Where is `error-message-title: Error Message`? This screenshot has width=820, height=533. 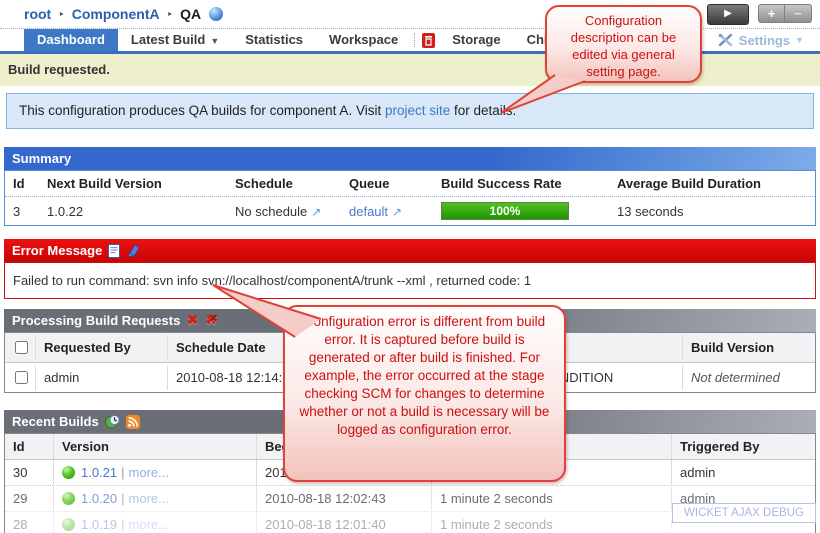
error-message-title: Error Message is located at coordinates (57, 250).